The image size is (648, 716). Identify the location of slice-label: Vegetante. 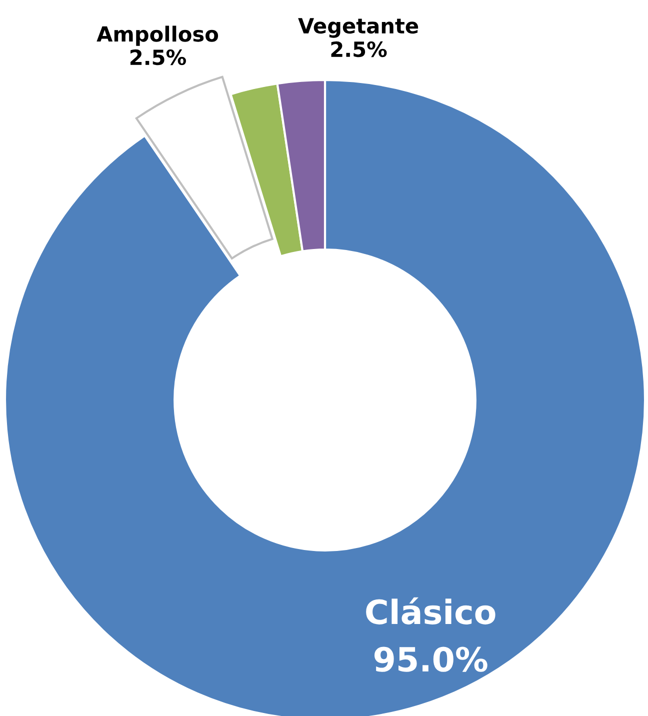
(358, 28).